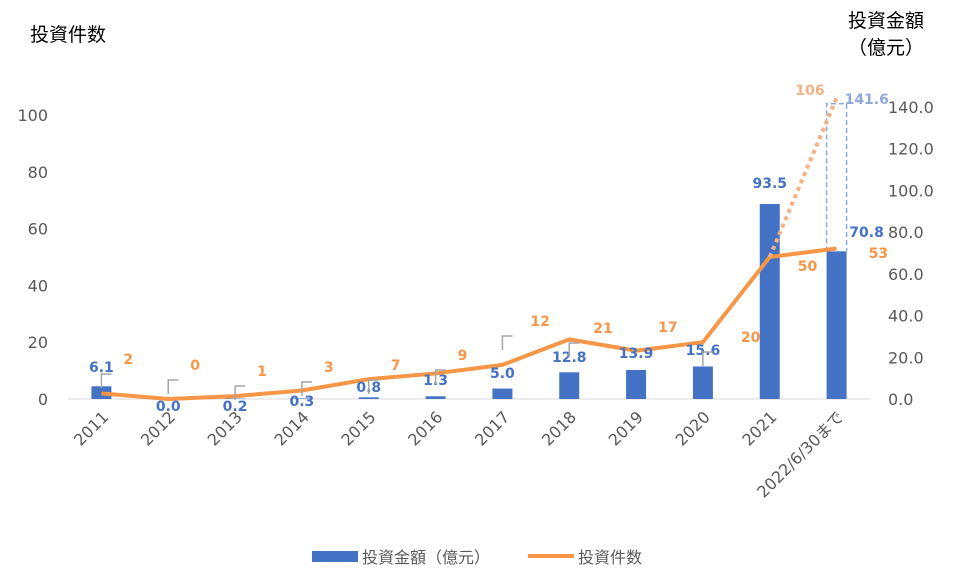 This screenshot has width=973, height=586. Describe the element at coordinates (32, 115) in the screenshot. I see `left-tick-label: 100` at that location.